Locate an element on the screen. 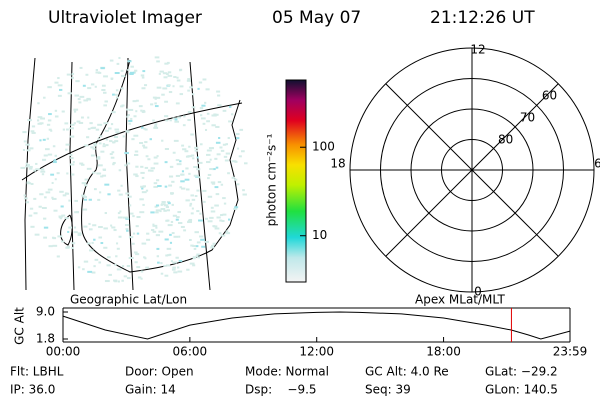 The height and width of the screenshot is (400, 600). y-tick-label: 1.8 is located at coordinates (45, 339).